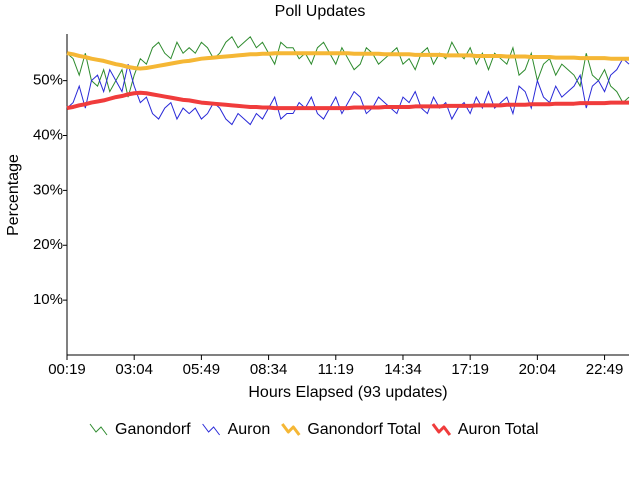  I want to click on legend-item: Ganondorf Total, so click(351, 429).